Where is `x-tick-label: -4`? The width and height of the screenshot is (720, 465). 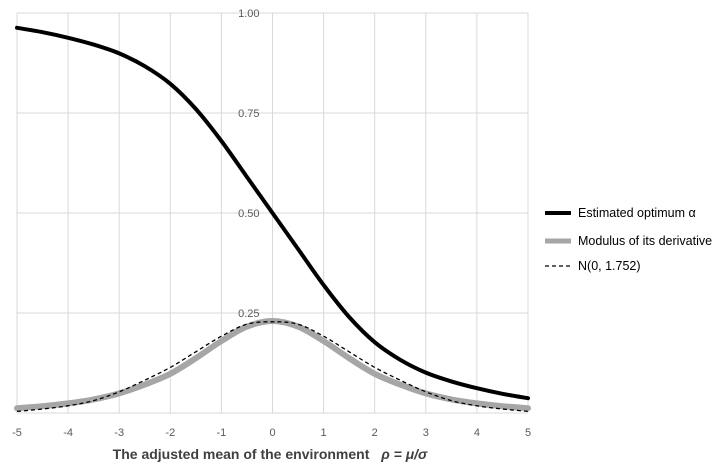 x-tick-label: -4 is located at coordinates (68, 433).